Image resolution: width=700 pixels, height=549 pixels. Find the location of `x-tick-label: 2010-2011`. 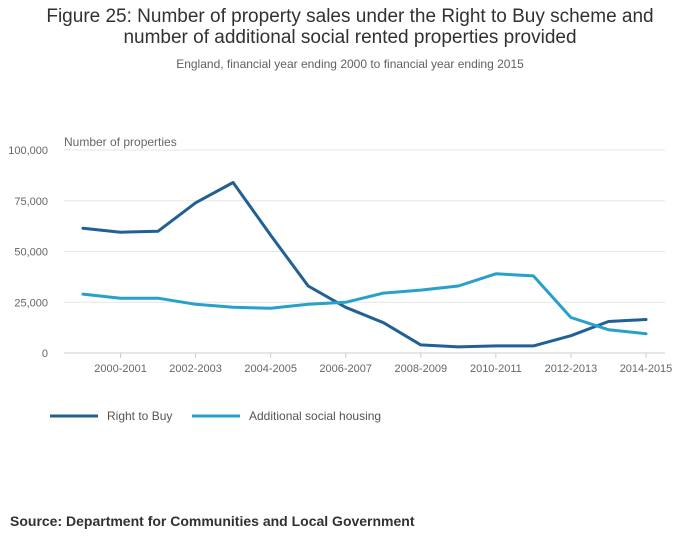

x-tick-label: 2010-2011 is located at coordinates (496, 369).